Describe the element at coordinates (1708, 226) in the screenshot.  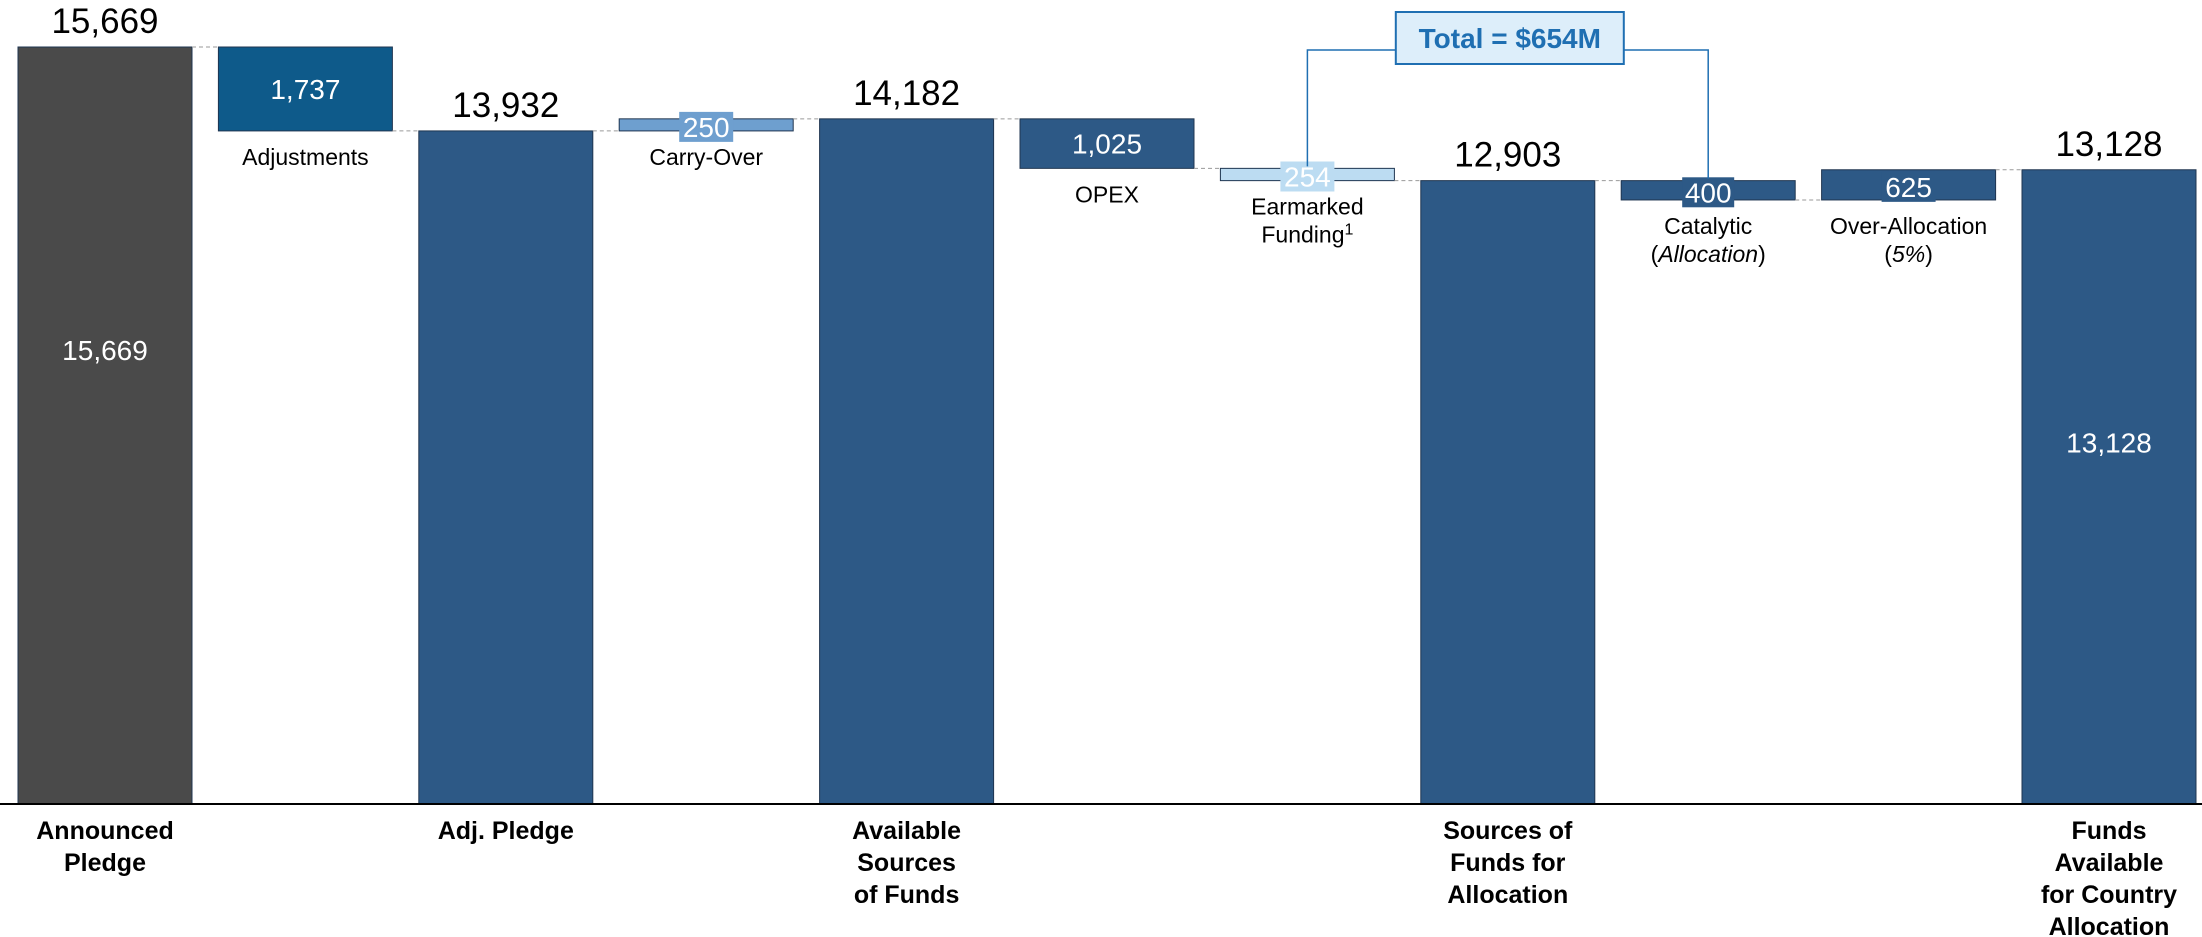
I see `step-caption-catalytic: Catalytic` at that location.